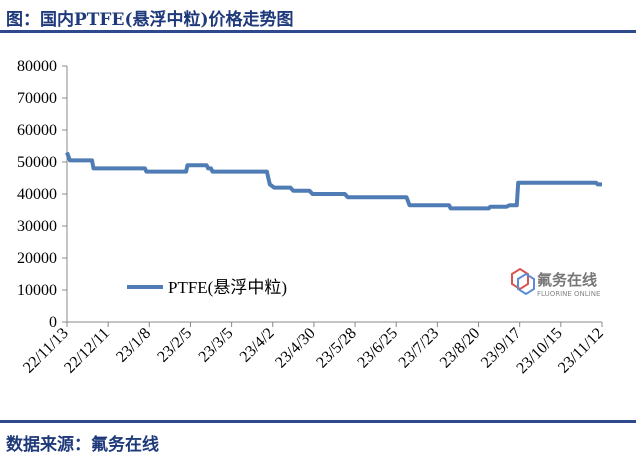 The image size is (636, 455). Describe the element at coordinates (37, 194) in the screenshot. I see `y-tick-label: 40000` at that location.